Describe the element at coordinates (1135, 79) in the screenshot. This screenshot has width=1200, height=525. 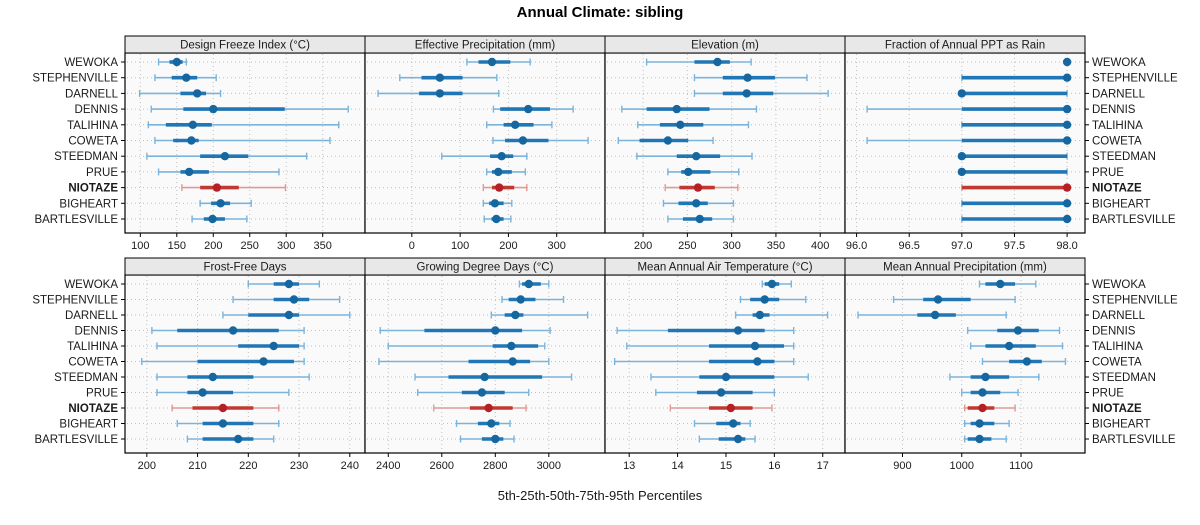
I see `station-label-right: STEPHENVILLE` at that location.